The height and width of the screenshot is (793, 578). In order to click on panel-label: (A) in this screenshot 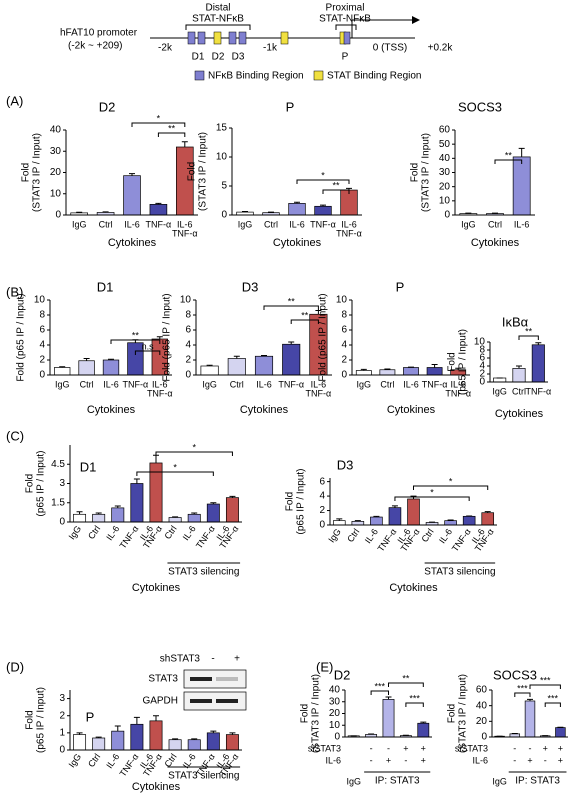, I will do `click(14, 100)`.